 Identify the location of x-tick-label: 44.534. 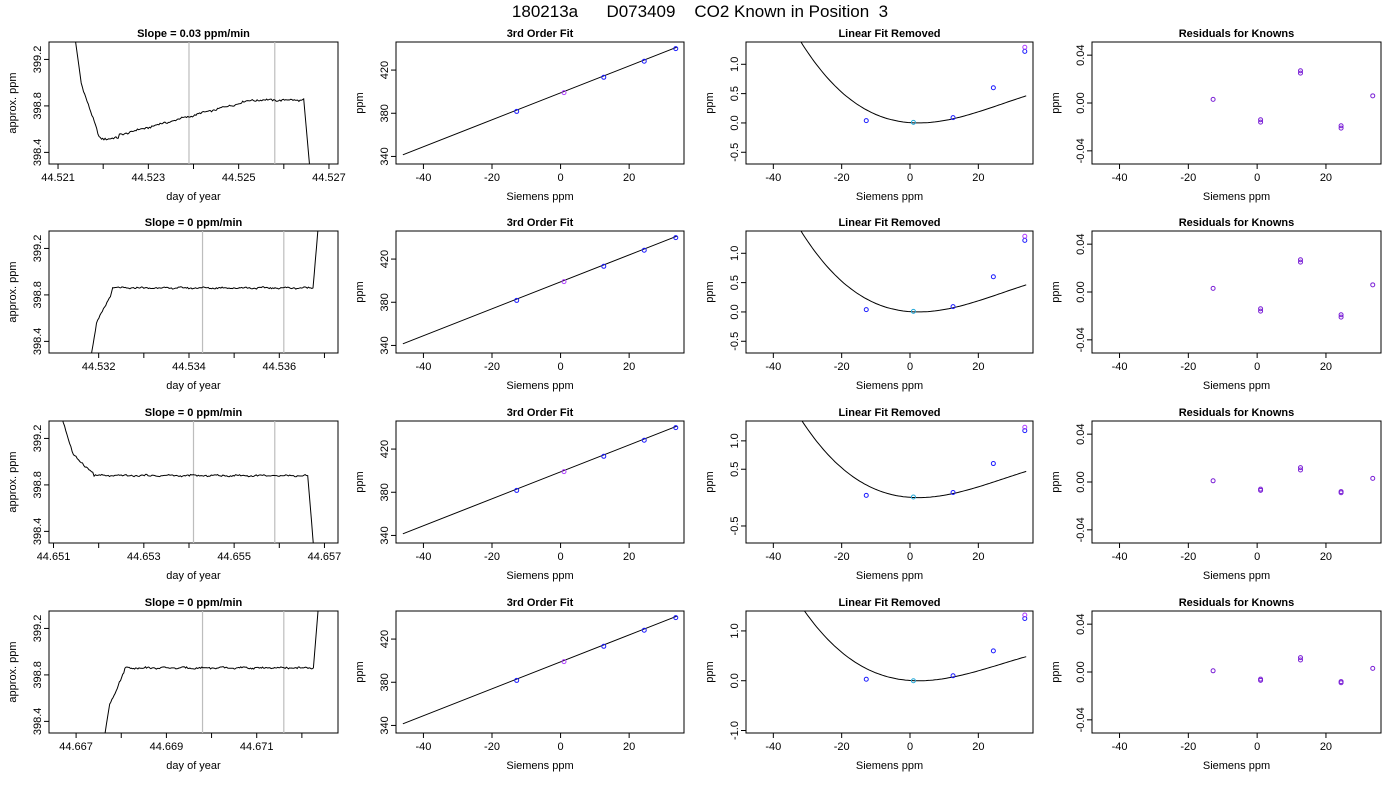
(189, 367).